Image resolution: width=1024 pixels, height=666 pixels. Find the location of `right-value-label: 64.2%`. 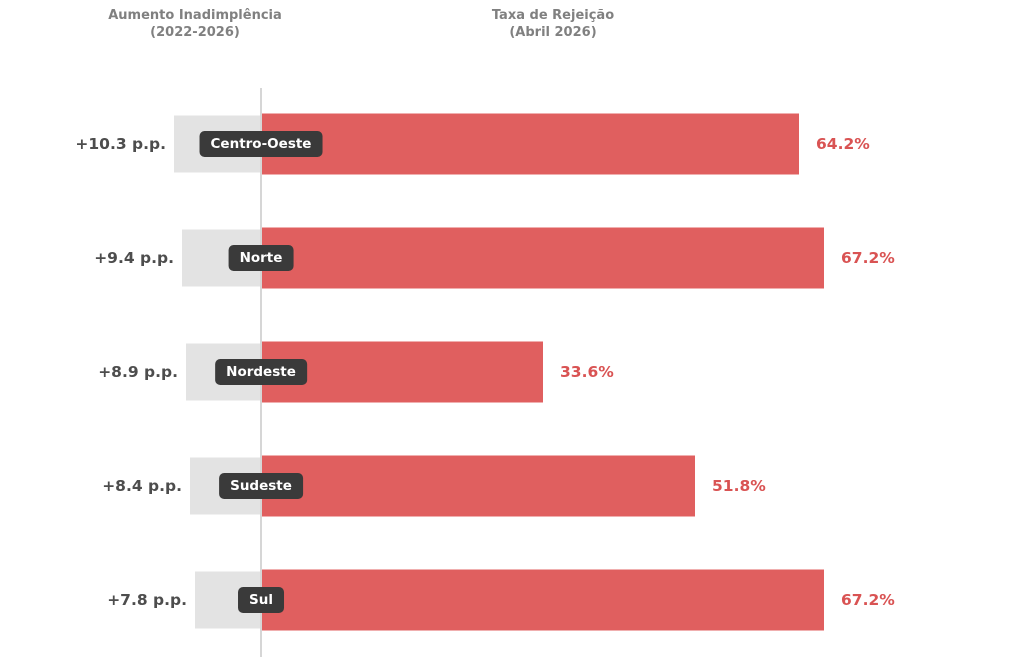

right-value-label: 64.2% is located at coordinates (843, 144).